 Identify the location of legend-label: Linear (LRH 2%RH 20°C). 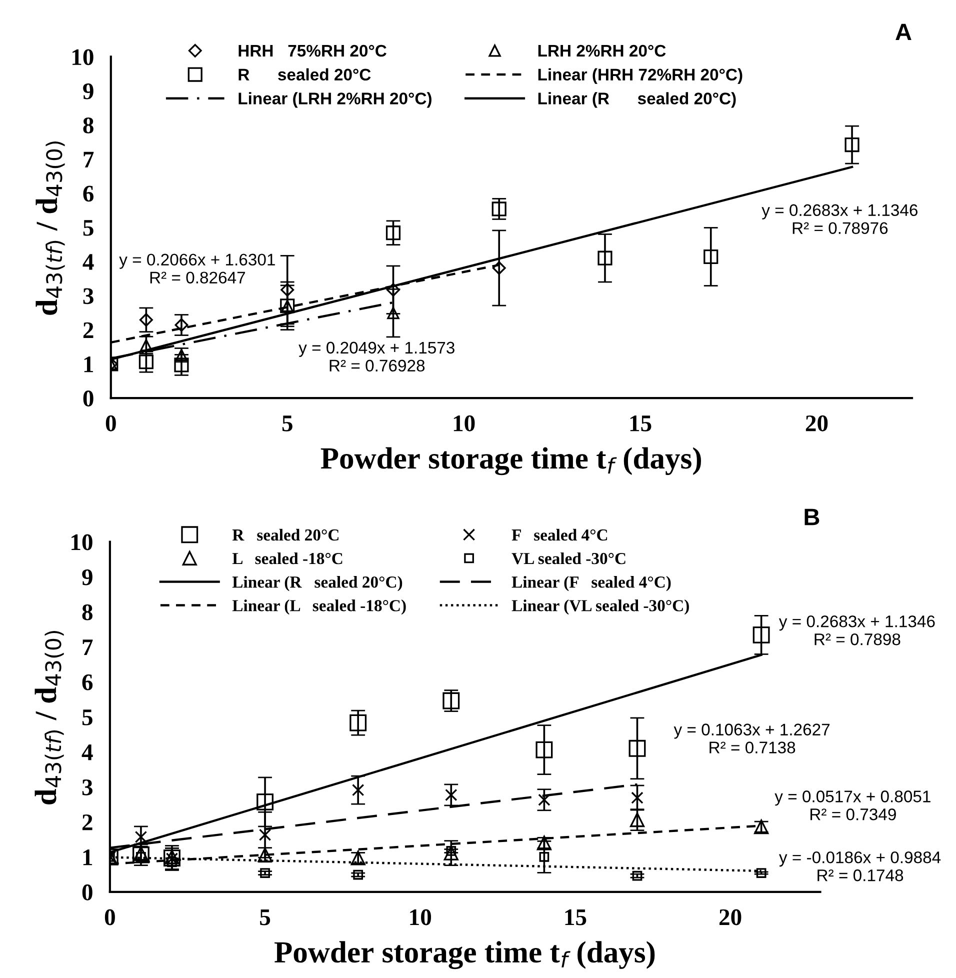
(335, 100).